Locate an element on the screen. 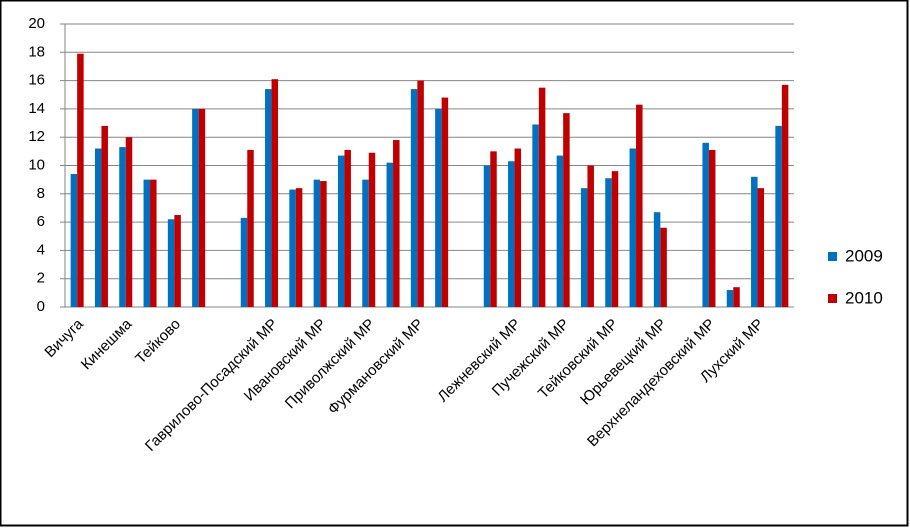  y-tick-label: 16 is located at coordinates (36, 80).